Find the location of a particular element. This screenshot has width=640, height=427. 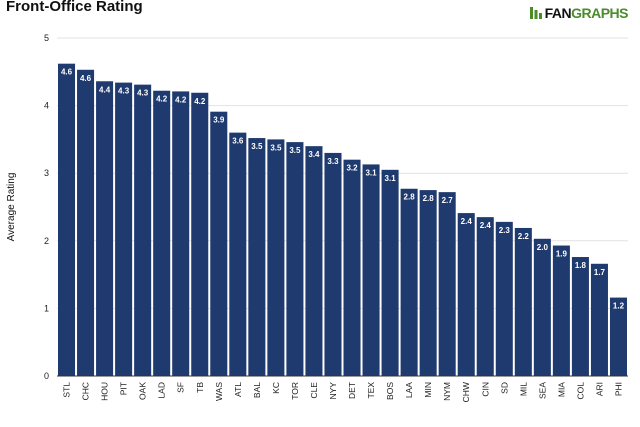

bar-value-label: 1.7 is located at coordinates (600, 272).